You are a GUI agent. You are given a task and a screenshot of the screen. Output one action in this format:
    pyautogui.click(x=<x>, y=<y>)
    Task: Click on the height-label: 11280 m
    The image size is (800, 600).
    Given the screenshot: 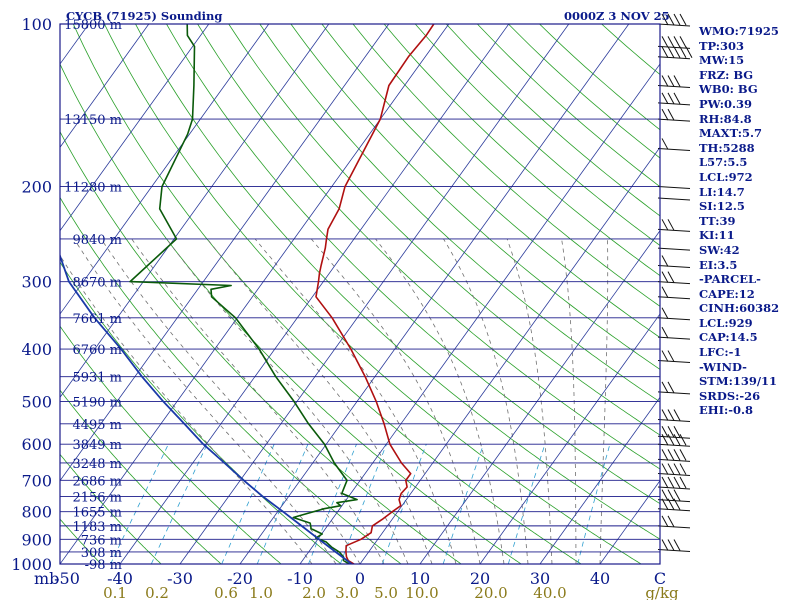 What is the action you would take?
    pyautogui.click(x=93, y=188)
    